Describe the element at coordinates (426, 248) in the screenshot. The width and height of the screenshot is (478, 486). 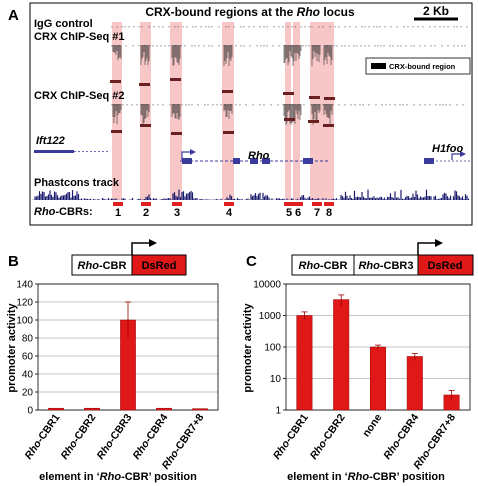
I see `construct-c-arrow` at that location.